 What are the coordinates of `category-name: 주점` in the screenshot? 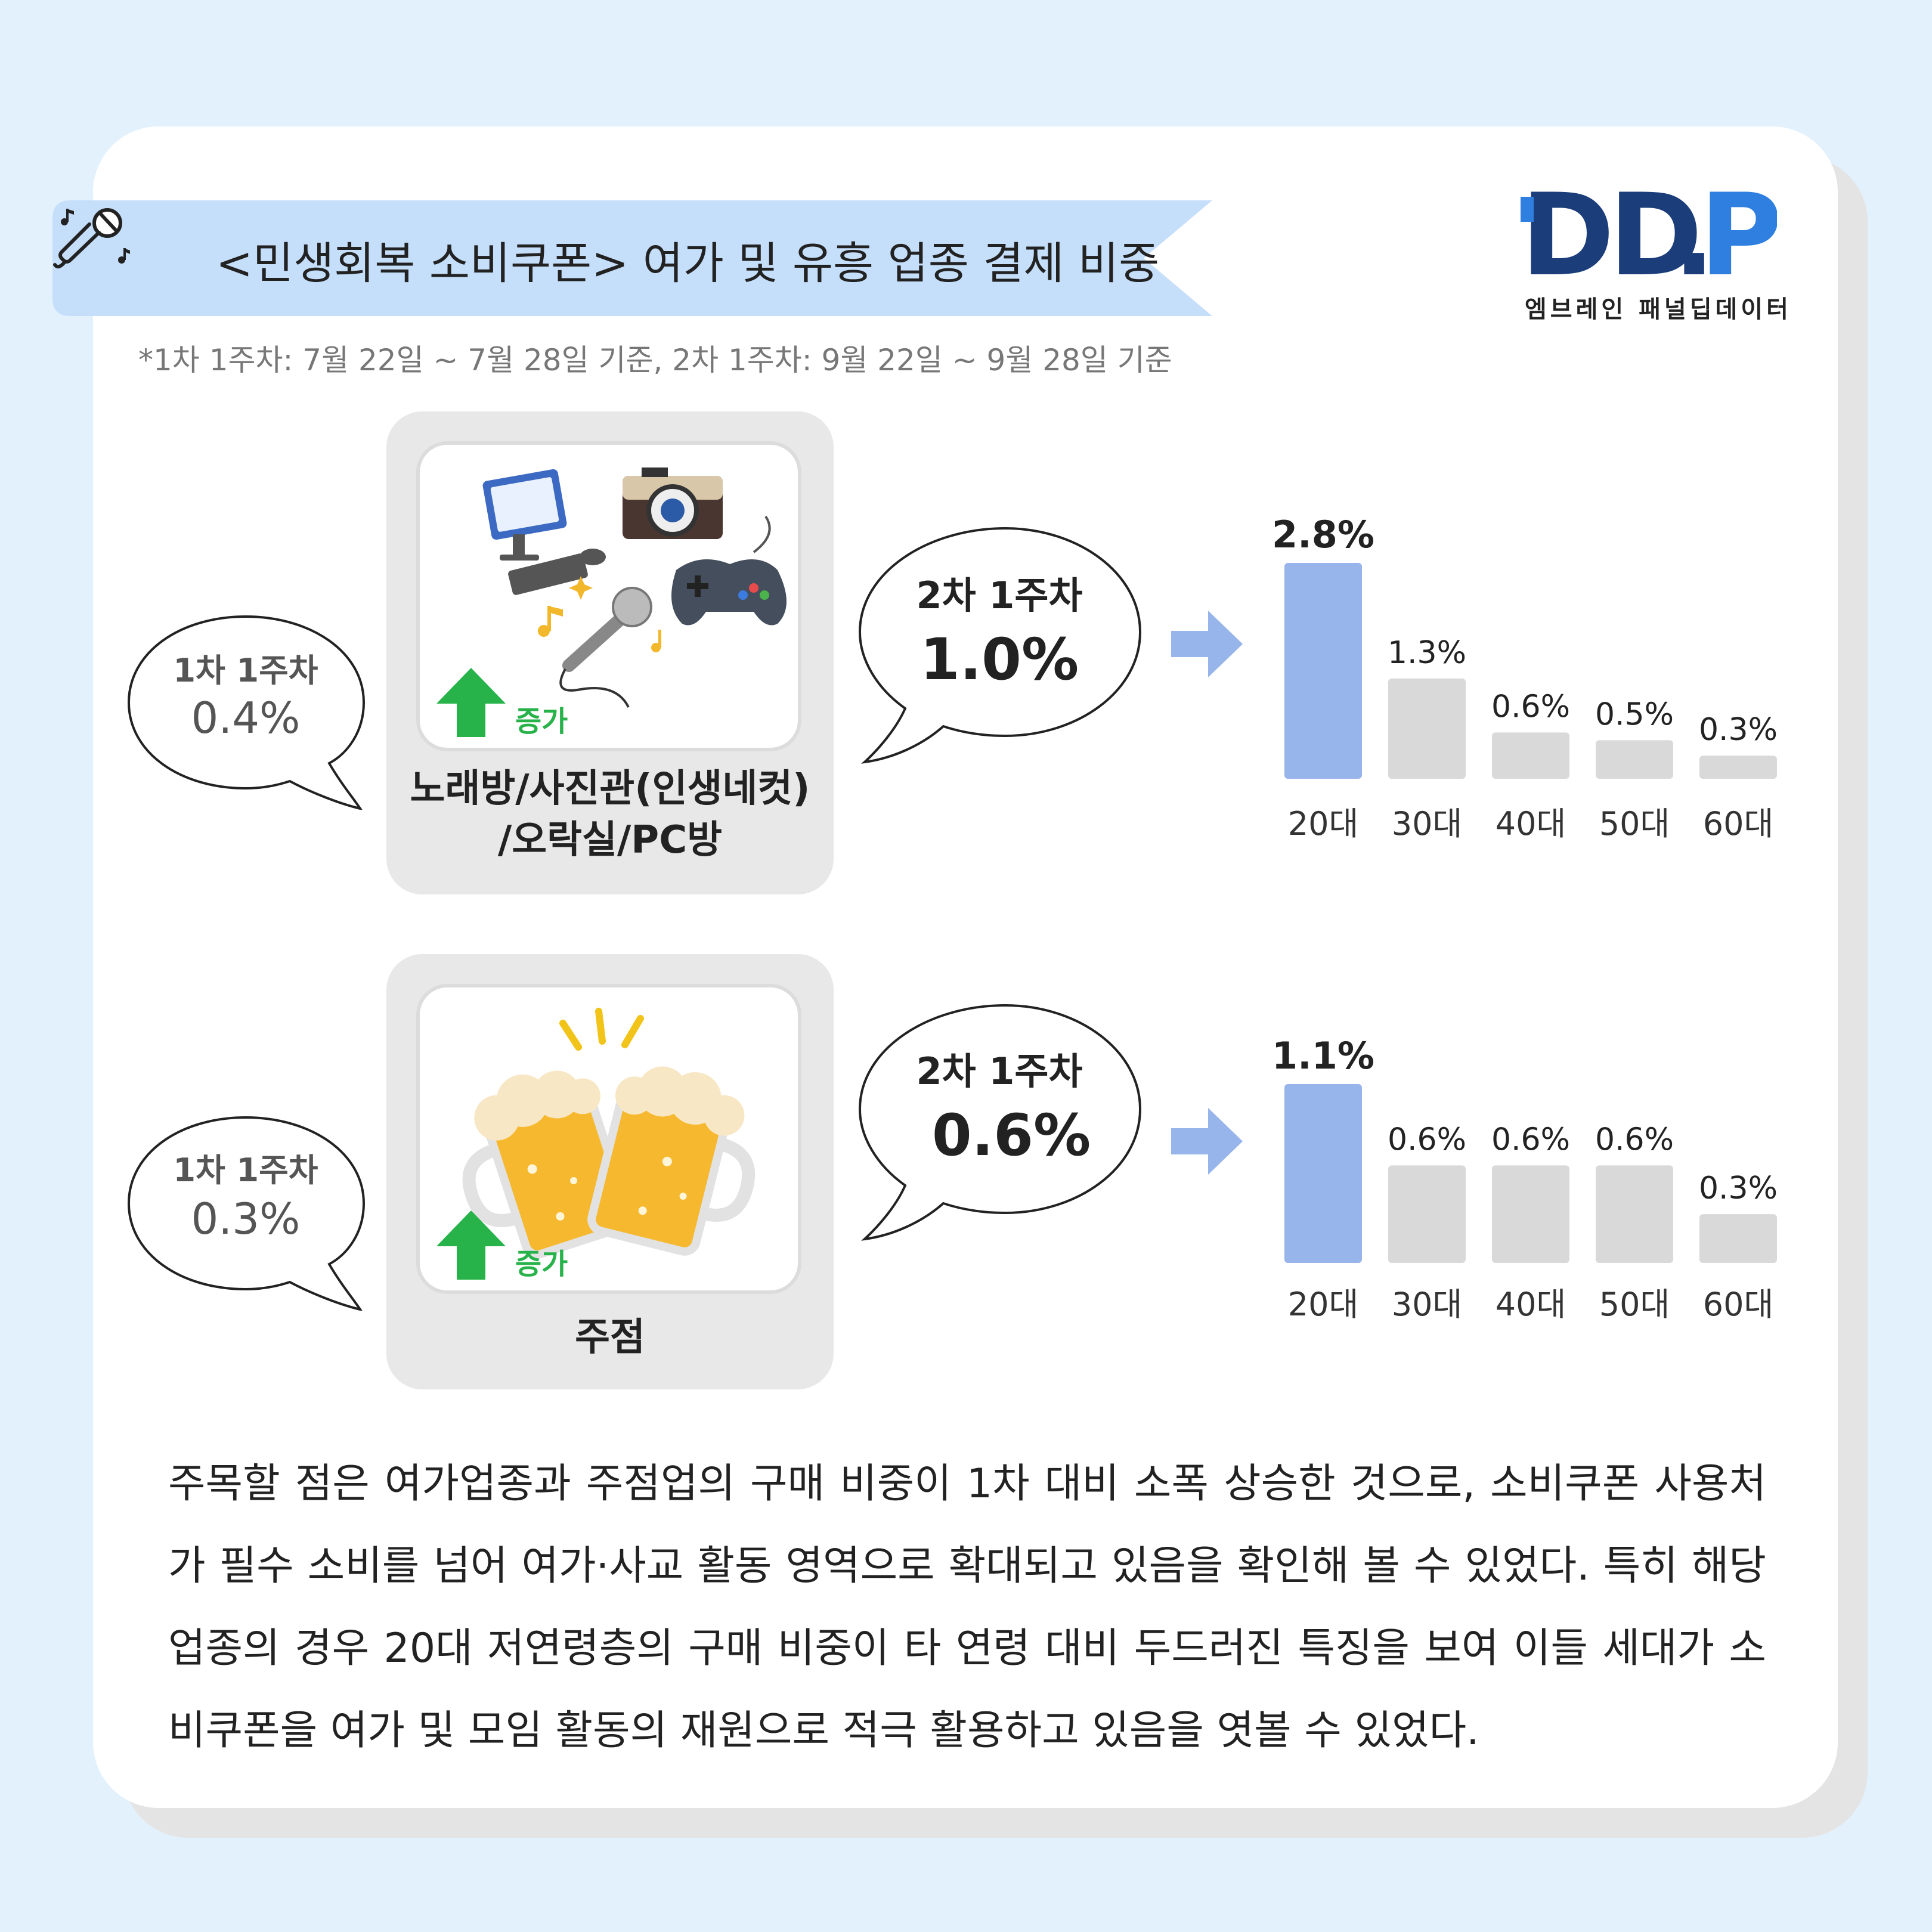 It's located at (610, 1337).